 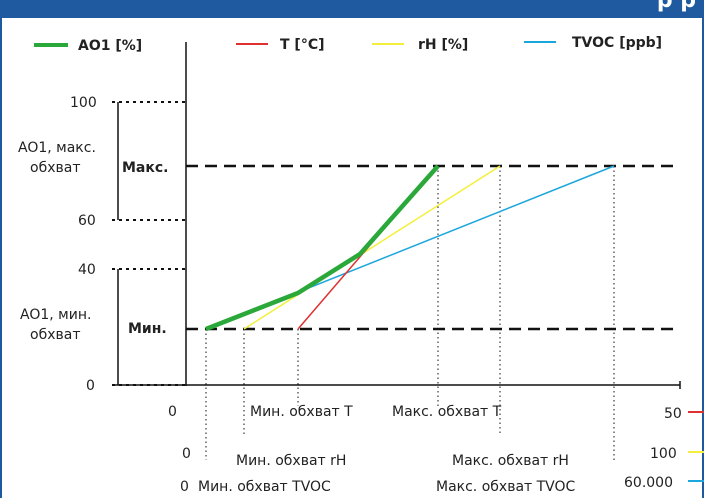 I want to click on rh-response-line, so click(x=372, y=247).